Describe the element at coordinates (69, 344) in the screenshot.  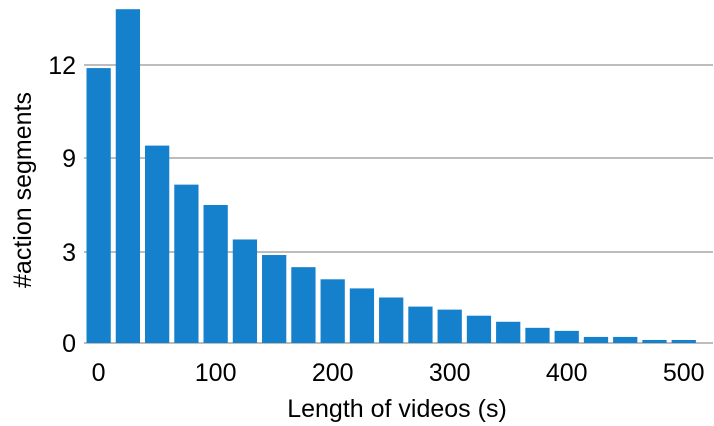
I see `y-tick-label-0: 0` at that location.